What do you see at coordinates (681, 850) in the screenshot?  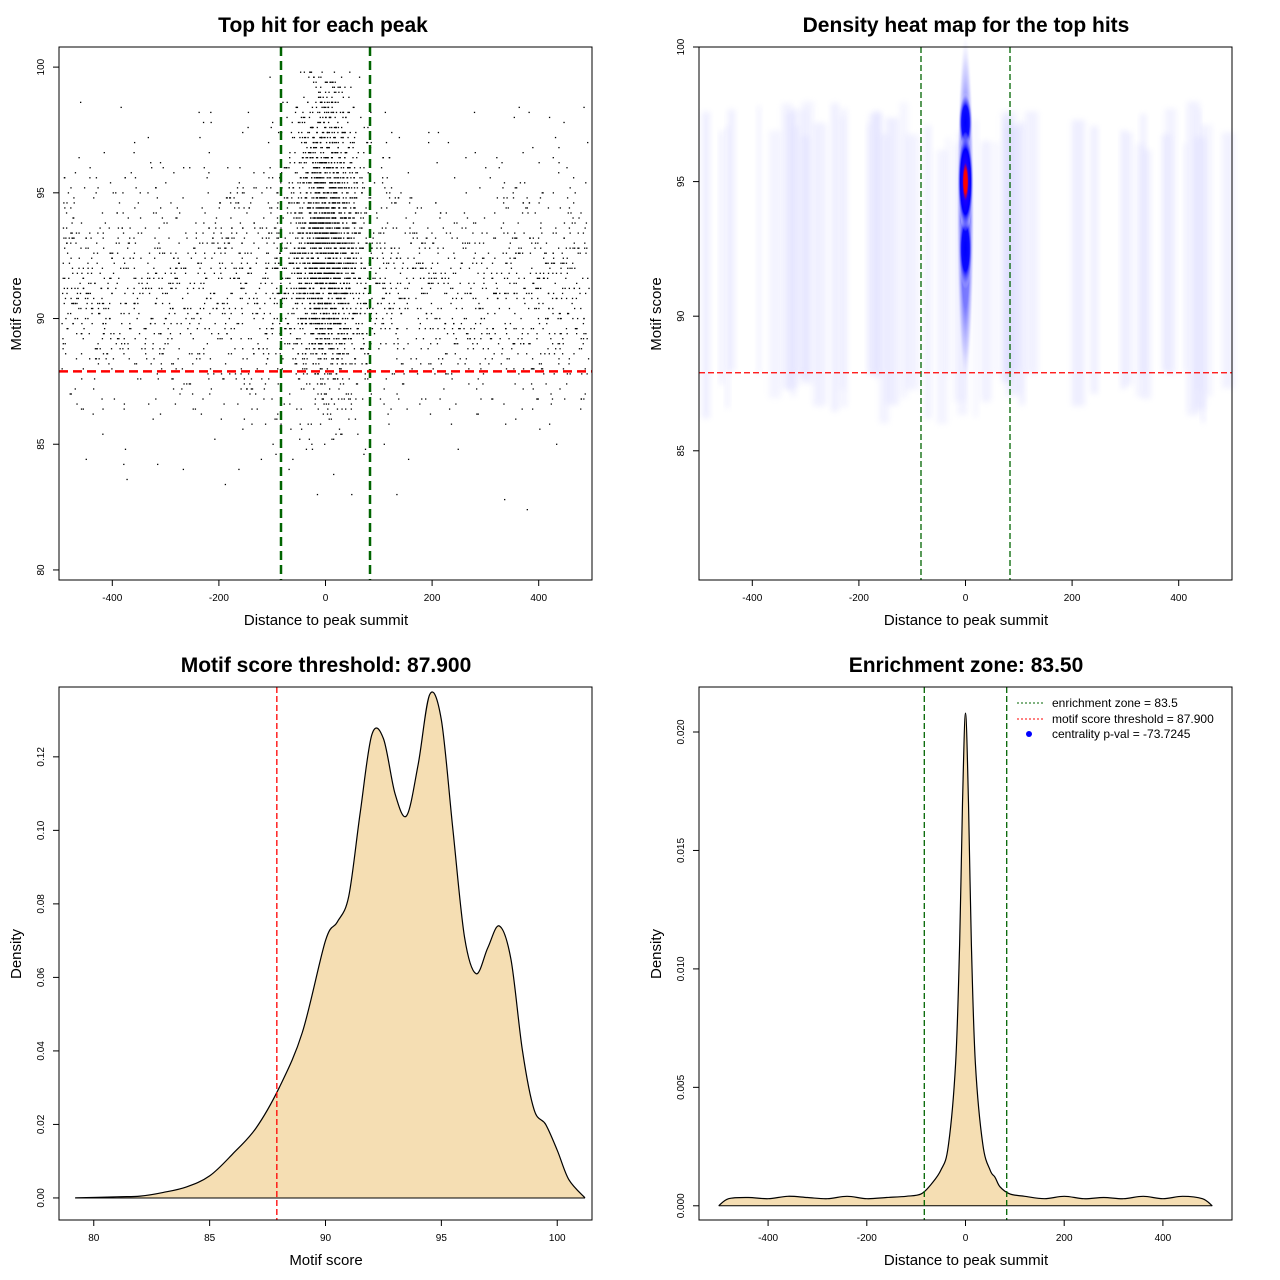 I see `y-tick-label: 0.015` at bounding box center [681, 850].